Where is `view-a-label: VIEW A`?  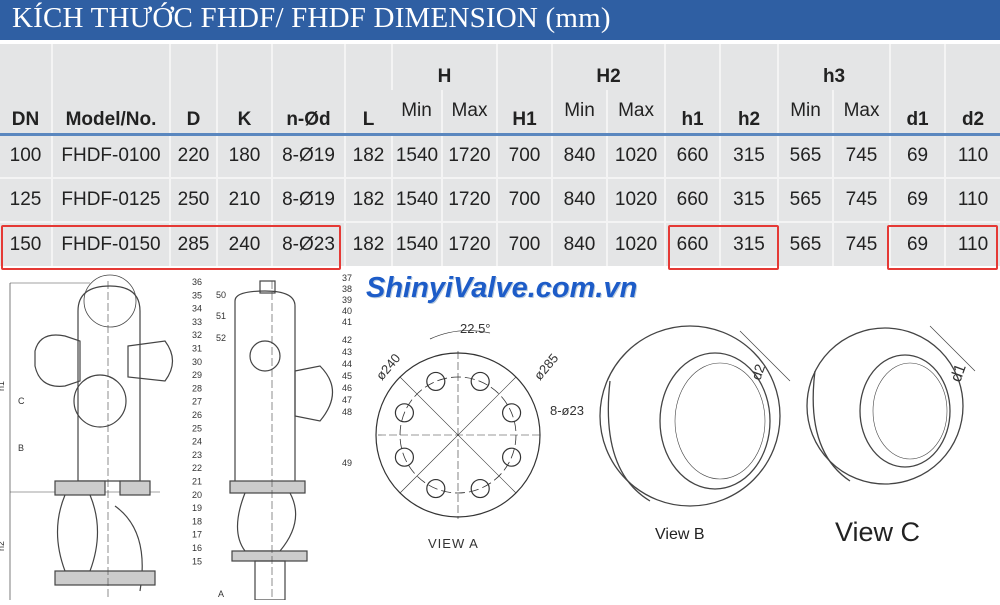
view-a-label: VIEW A is located at coordinates (453, 543).